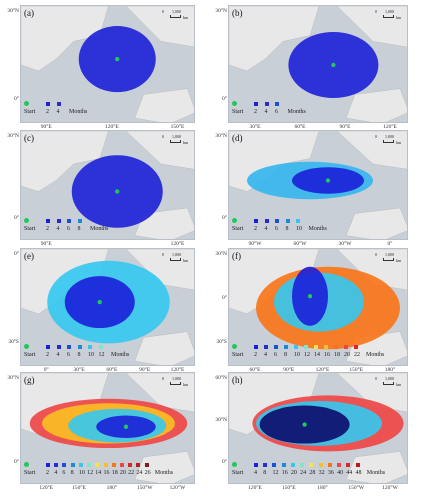  I want to click on legend: Start 2 4 6 8 10 Months, so click(319, 227).